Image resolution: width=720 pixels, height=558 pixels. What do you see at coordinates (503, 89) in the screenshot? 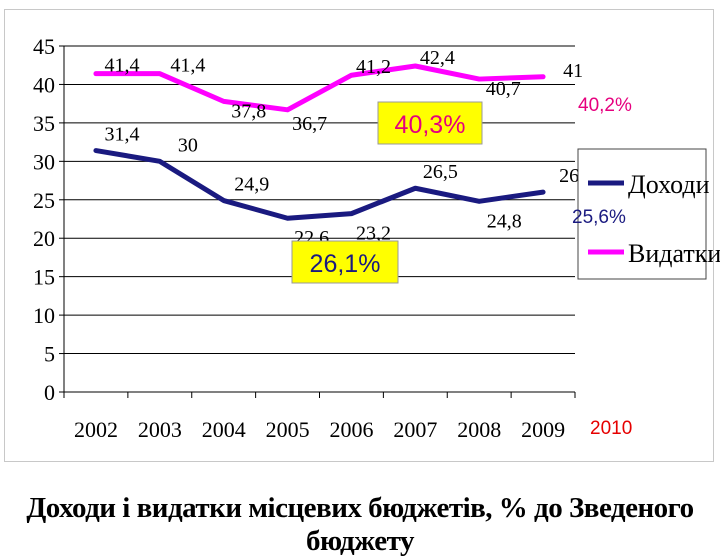
I see `data-label: 40,7` at bounding box center [503, 89].